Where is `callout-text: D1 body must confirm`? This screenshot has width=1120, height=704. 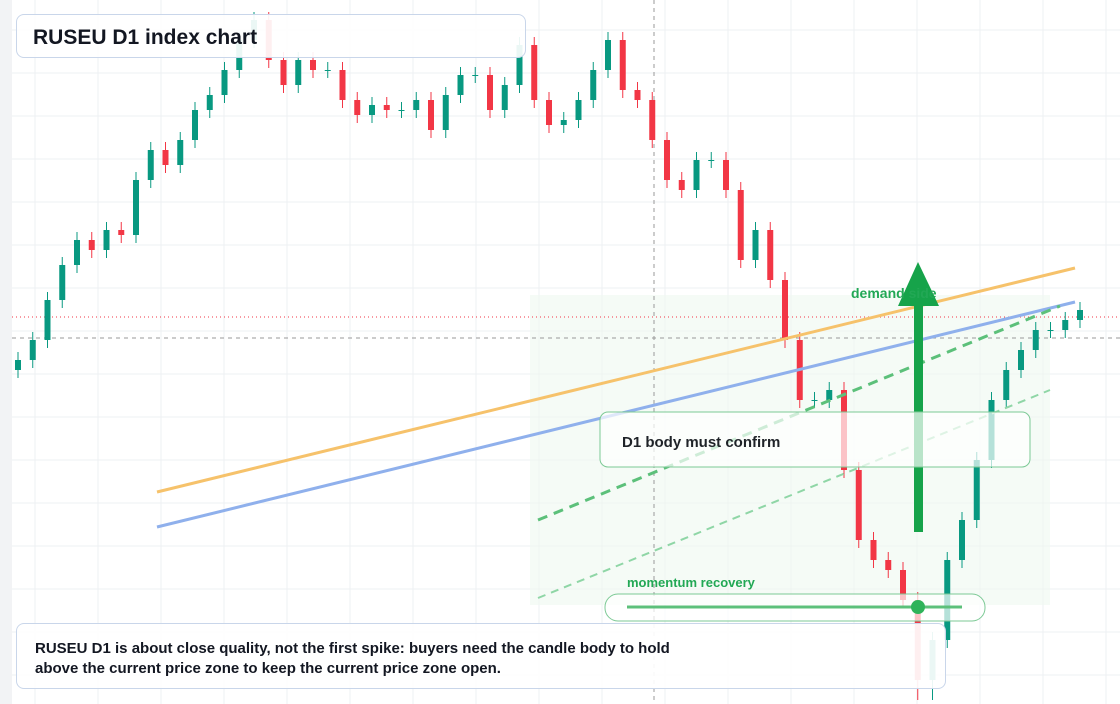 callout-text: D1 body must confirm is located at coordinates (701, 442).